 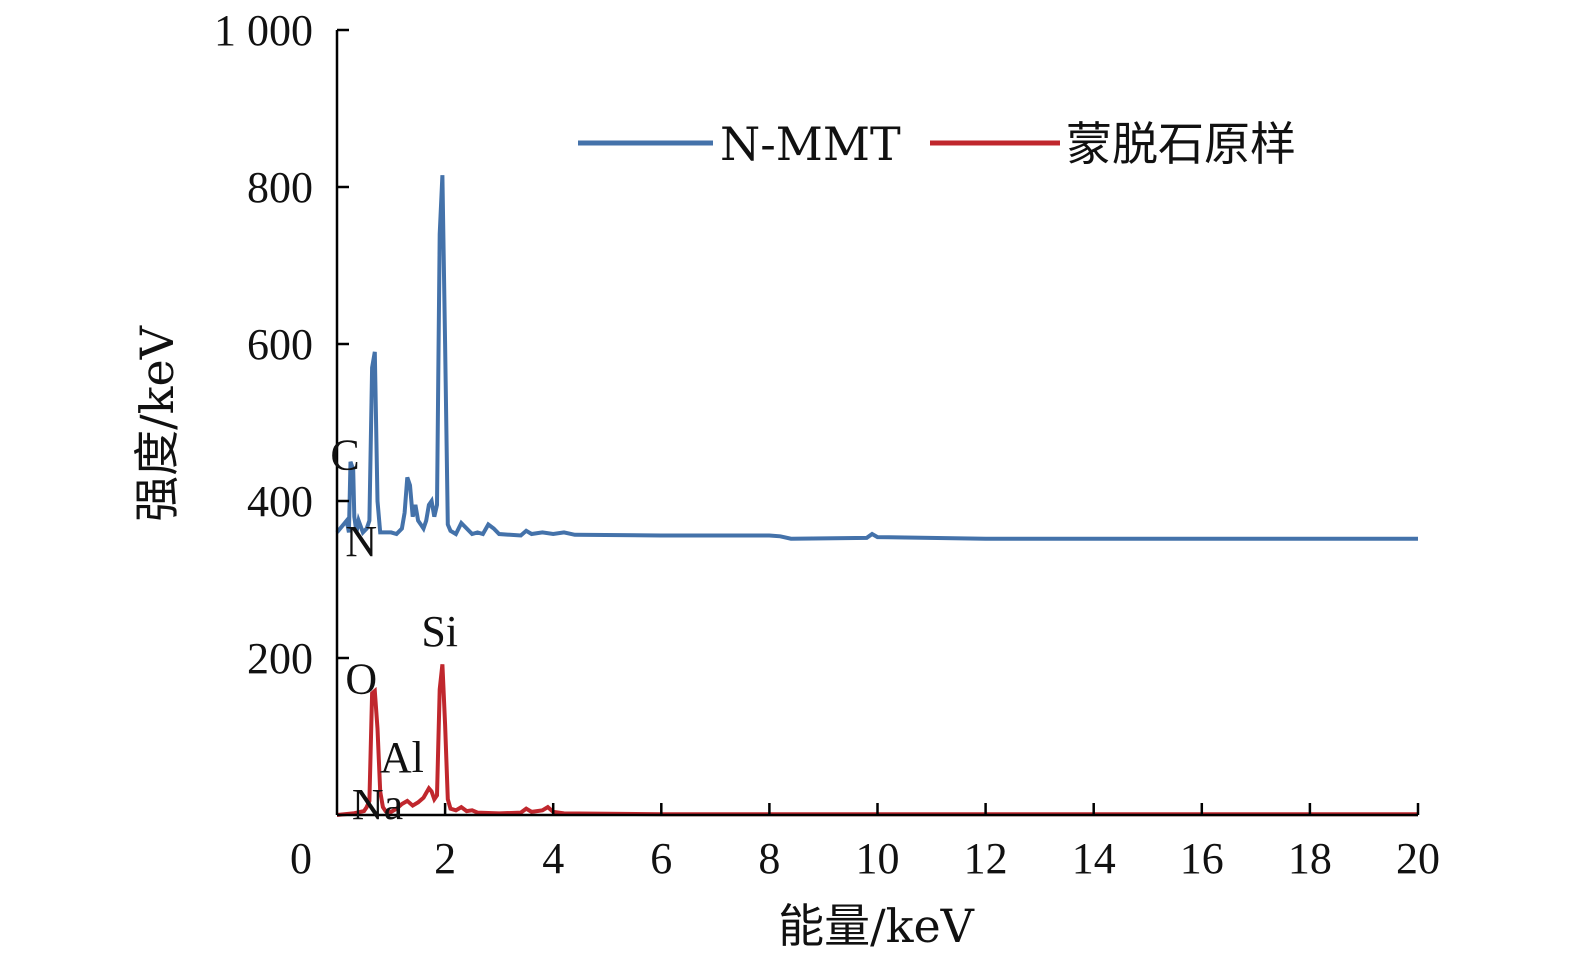 I want to click on y-tick-label: 600, so click(x=280, y=344).